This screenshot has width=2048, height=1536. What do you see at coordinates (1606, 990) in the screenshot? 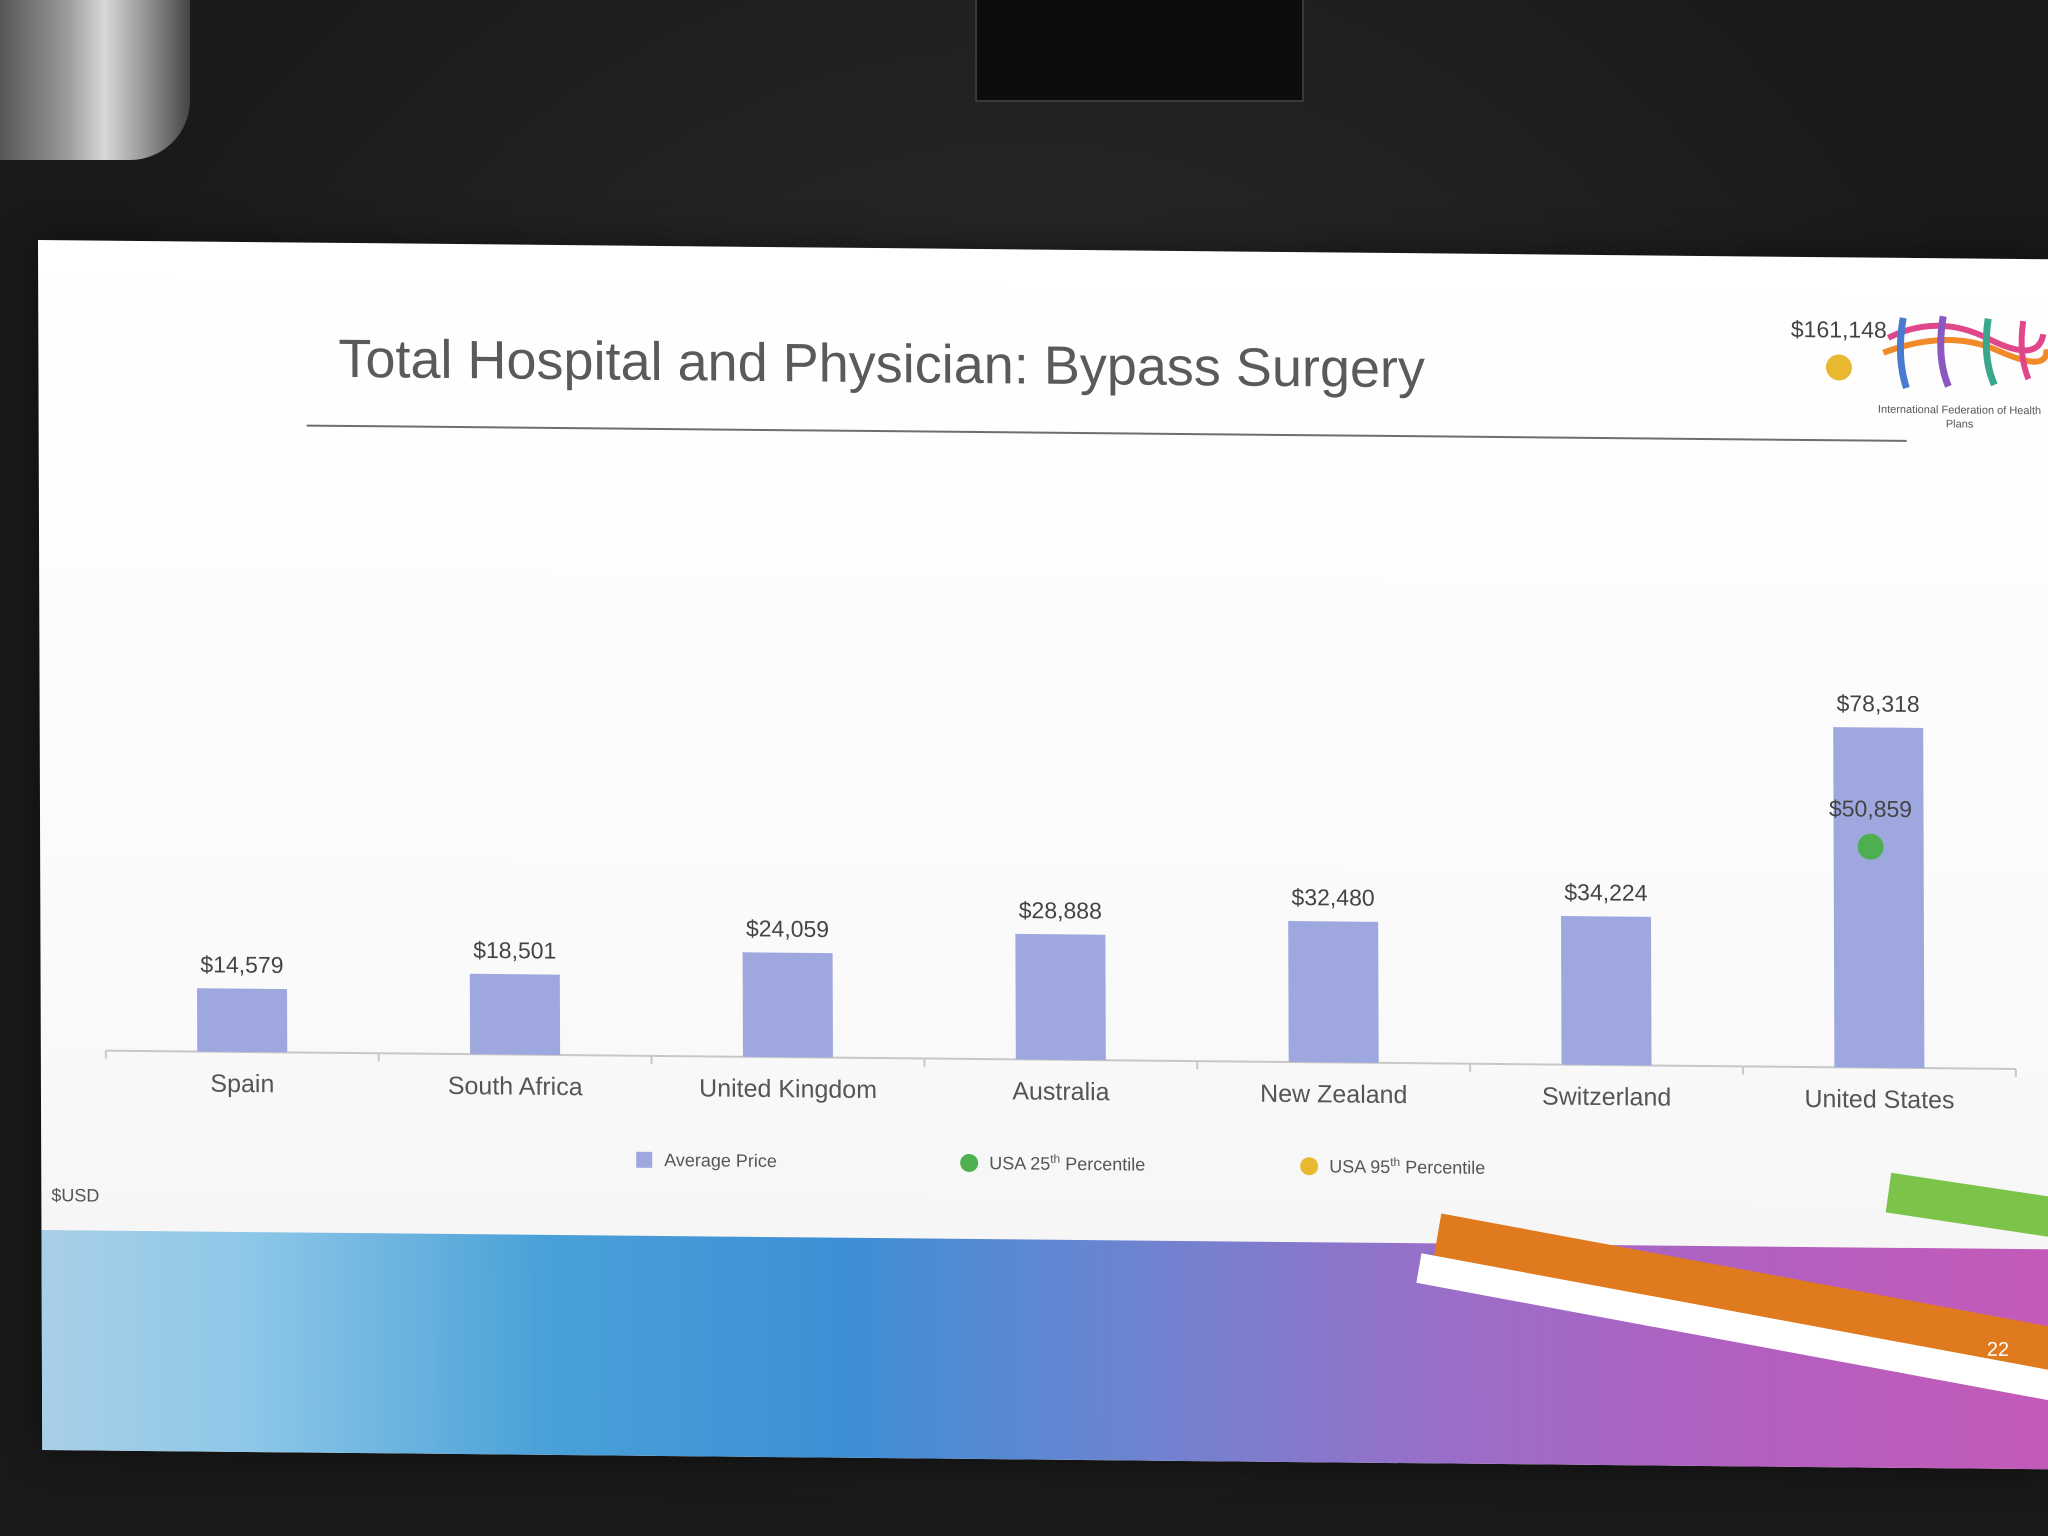
I see `bar-switzerland` at bounding box center [1606, 990].